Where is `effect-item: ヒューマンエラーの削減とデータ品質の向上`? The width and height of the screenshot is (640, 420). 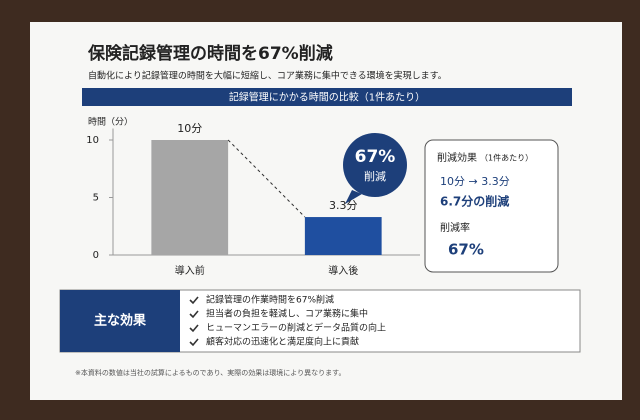
effect-item: ヒューマンエラーの削減とデータ品質の向上 is located at coordinates (296, 328).